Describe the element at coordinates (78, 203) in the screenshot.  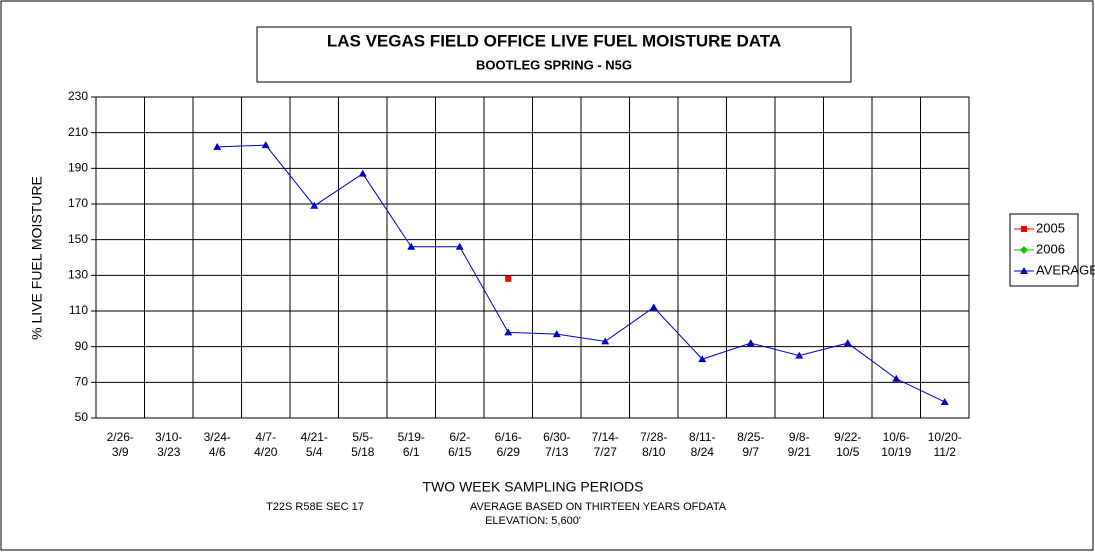
I see `y-tick-label: 170` at that location.